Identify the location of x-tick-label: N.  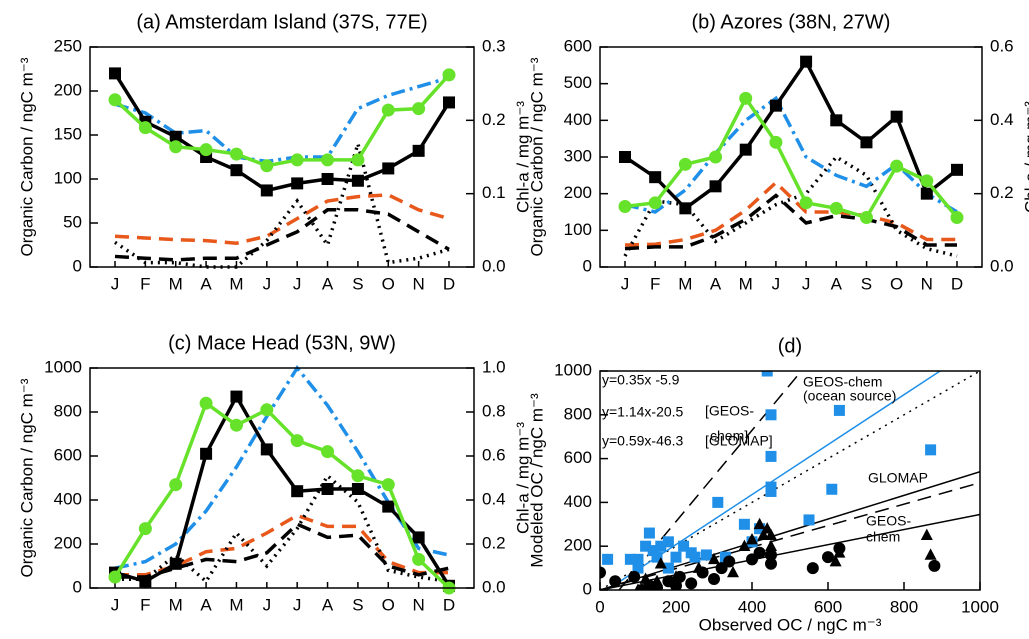
(418, 283).